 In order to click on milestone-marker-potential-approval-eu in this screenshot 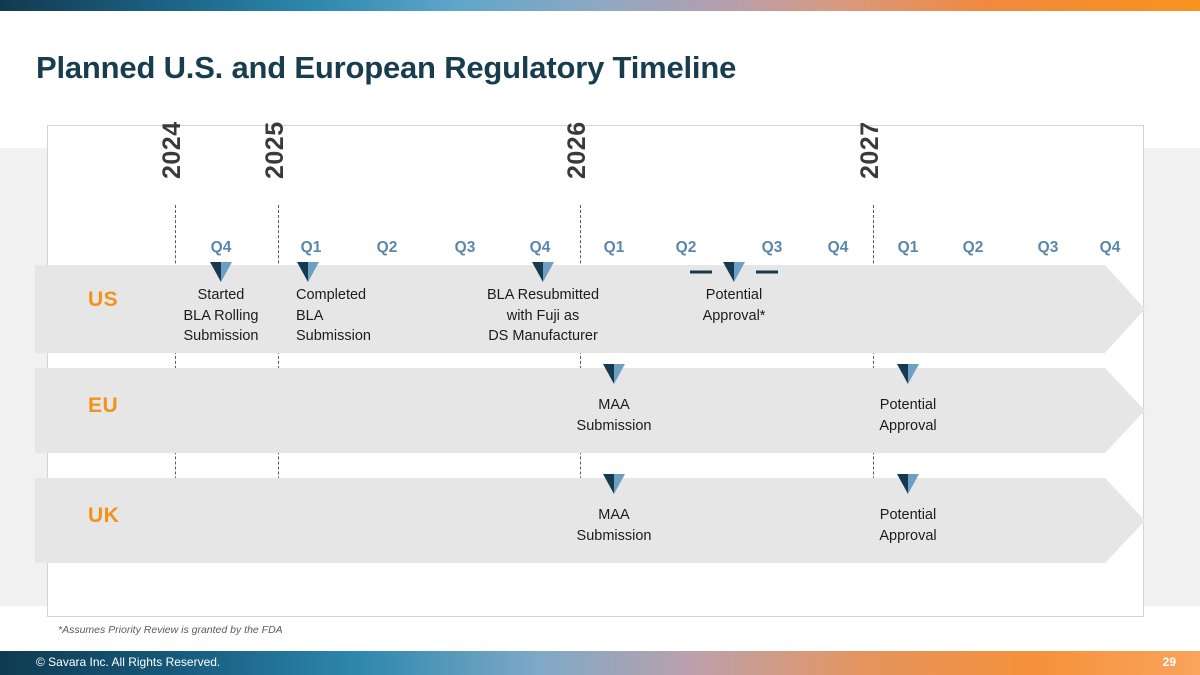, I will do `click(908, 374)`.